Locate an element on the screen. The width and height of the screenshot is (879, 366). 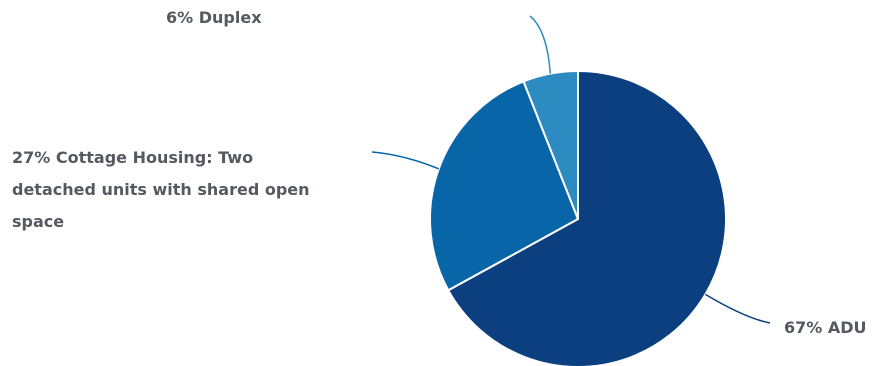
data-label-duplex: 6% Duplex is located at coordinates (214, 17).